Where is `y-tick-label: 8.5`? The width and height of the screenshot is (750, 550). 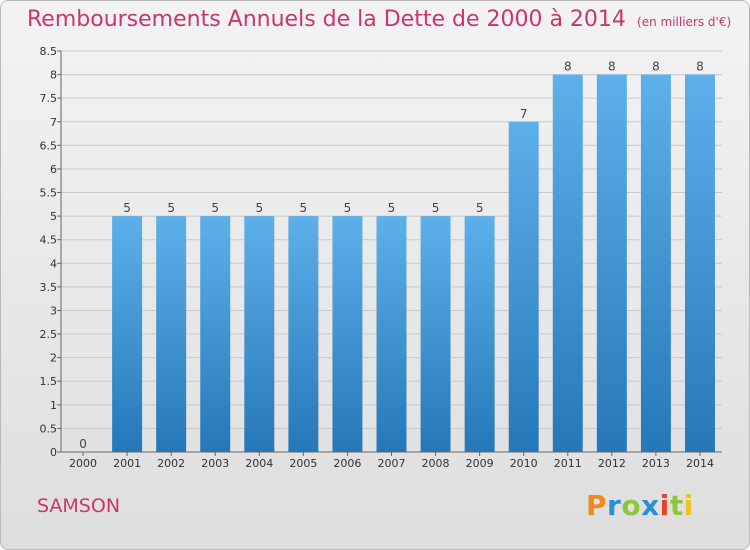
y-tick-label: 8.5 is located at coordinates (49, 51).